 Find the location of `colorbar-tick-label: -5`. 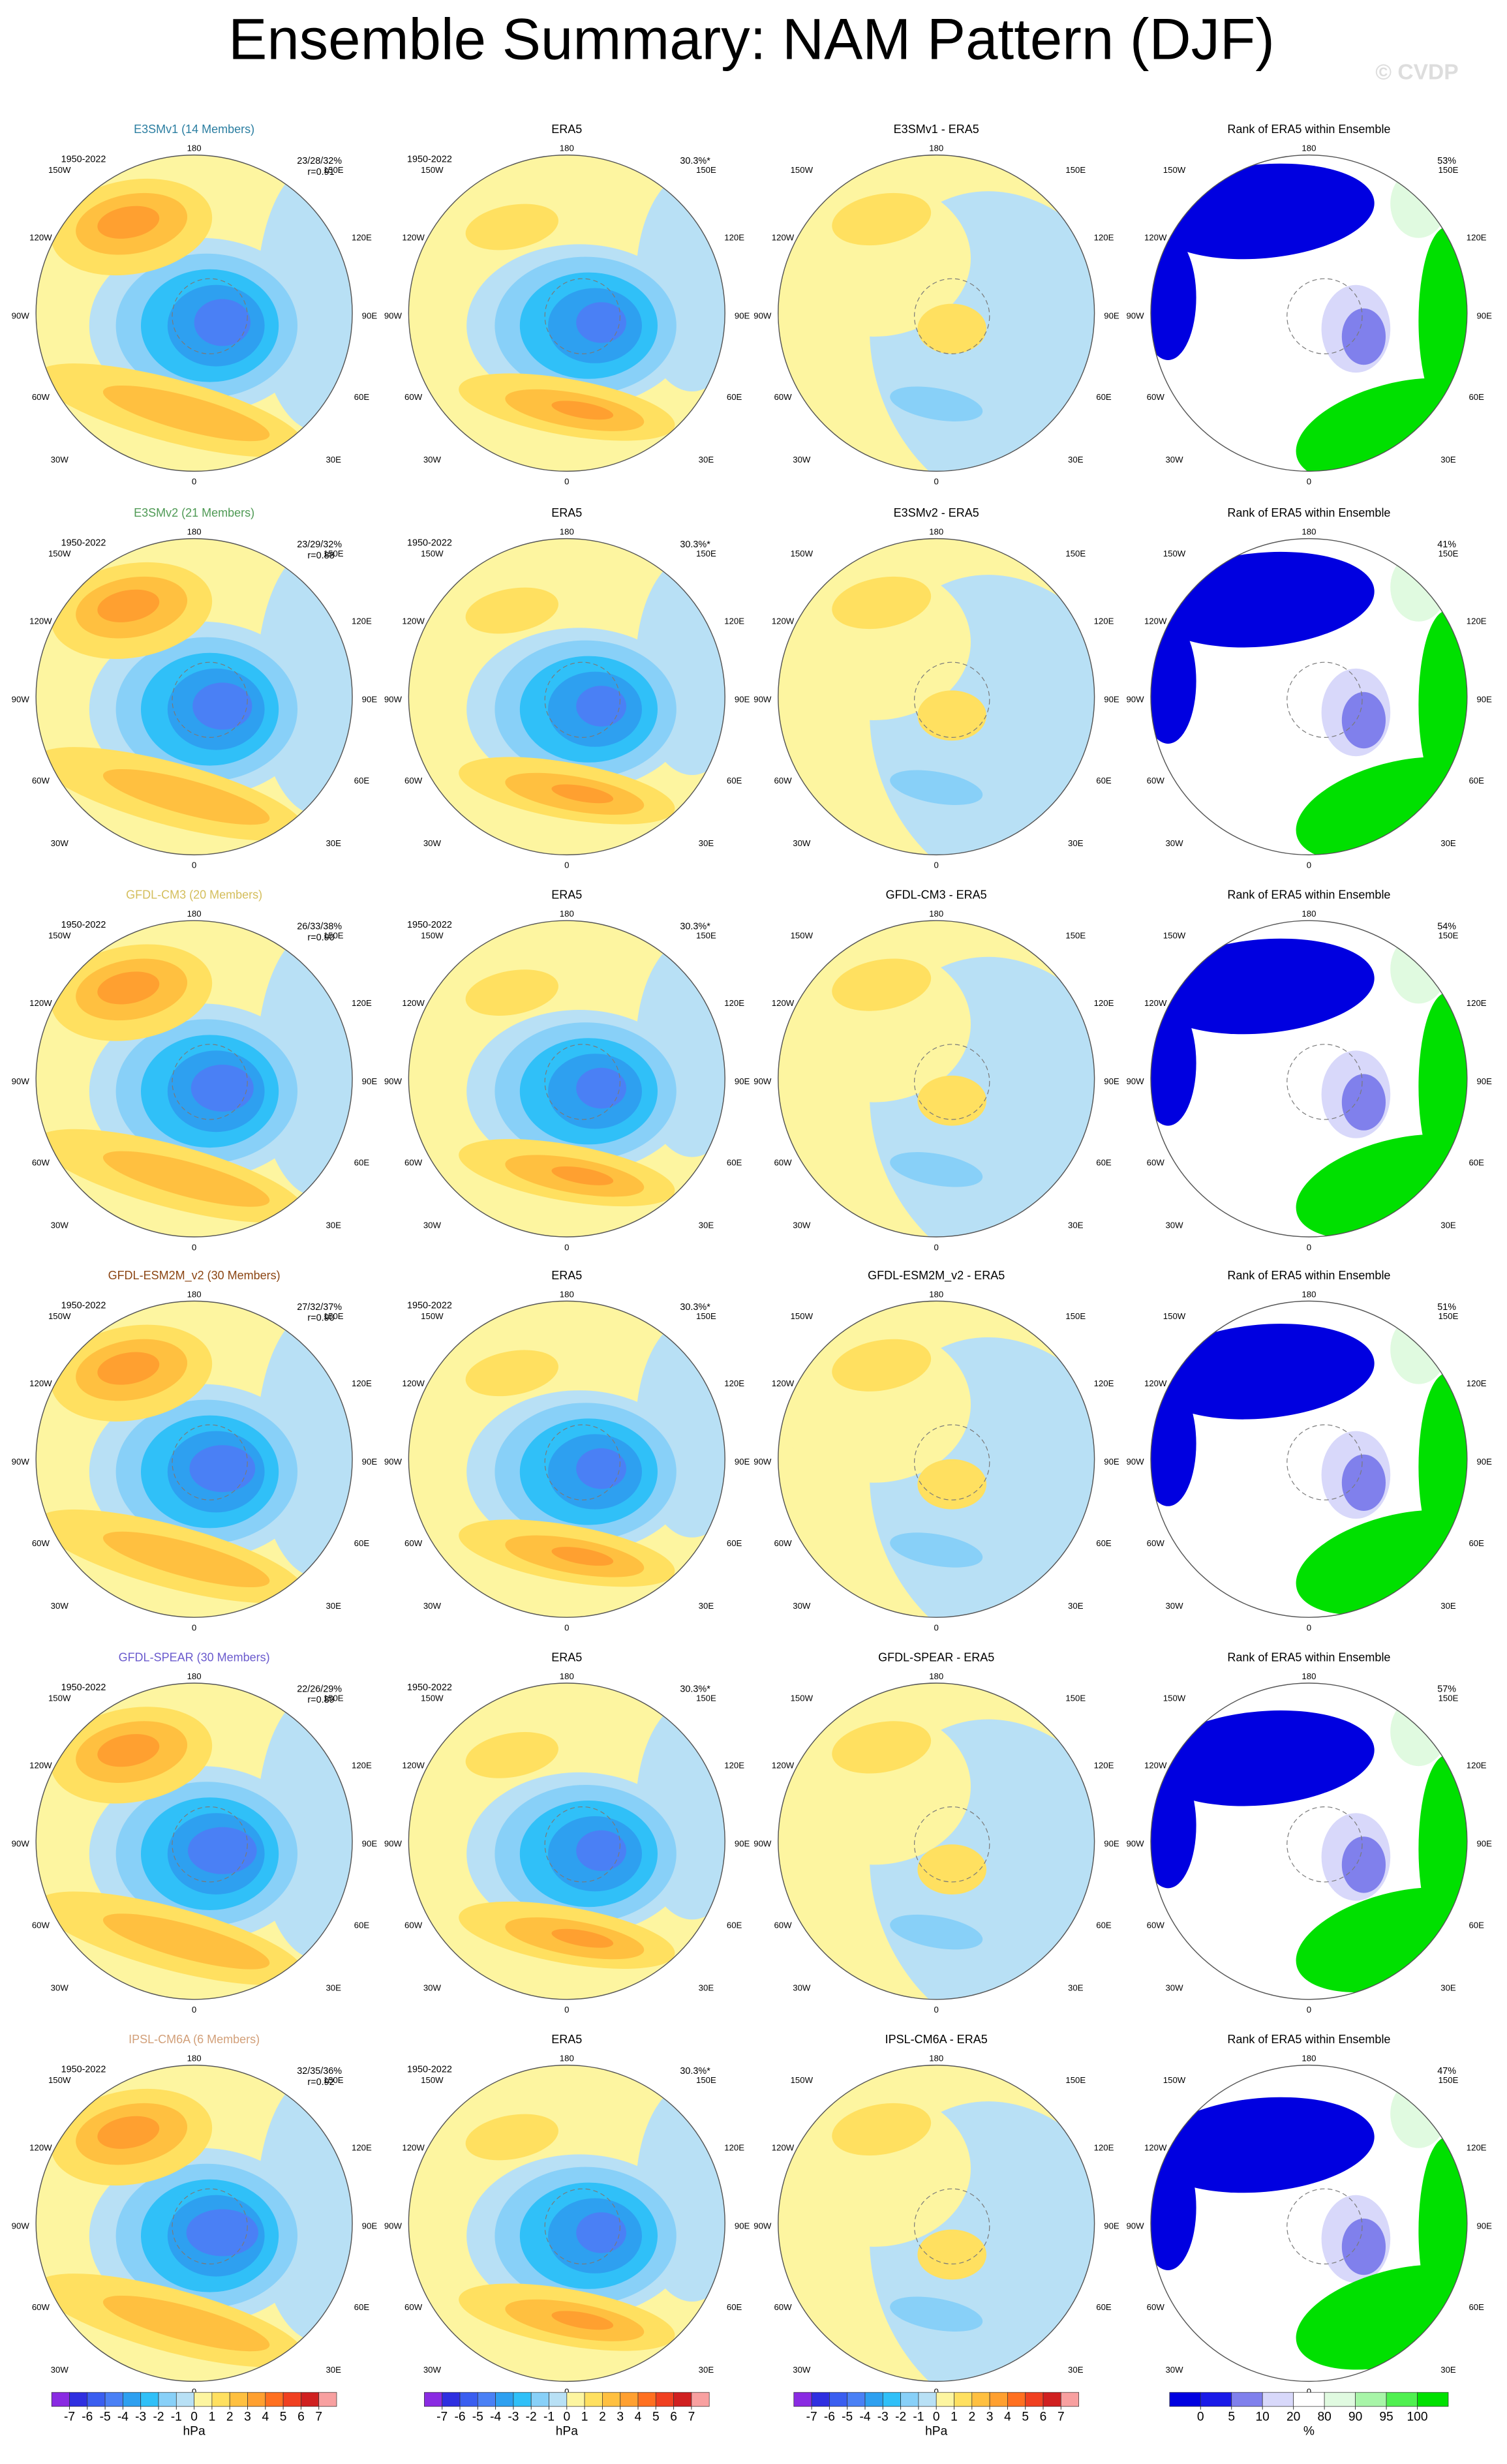

colorbar-tick-label: -5 is located at coordinates (847, 2417).